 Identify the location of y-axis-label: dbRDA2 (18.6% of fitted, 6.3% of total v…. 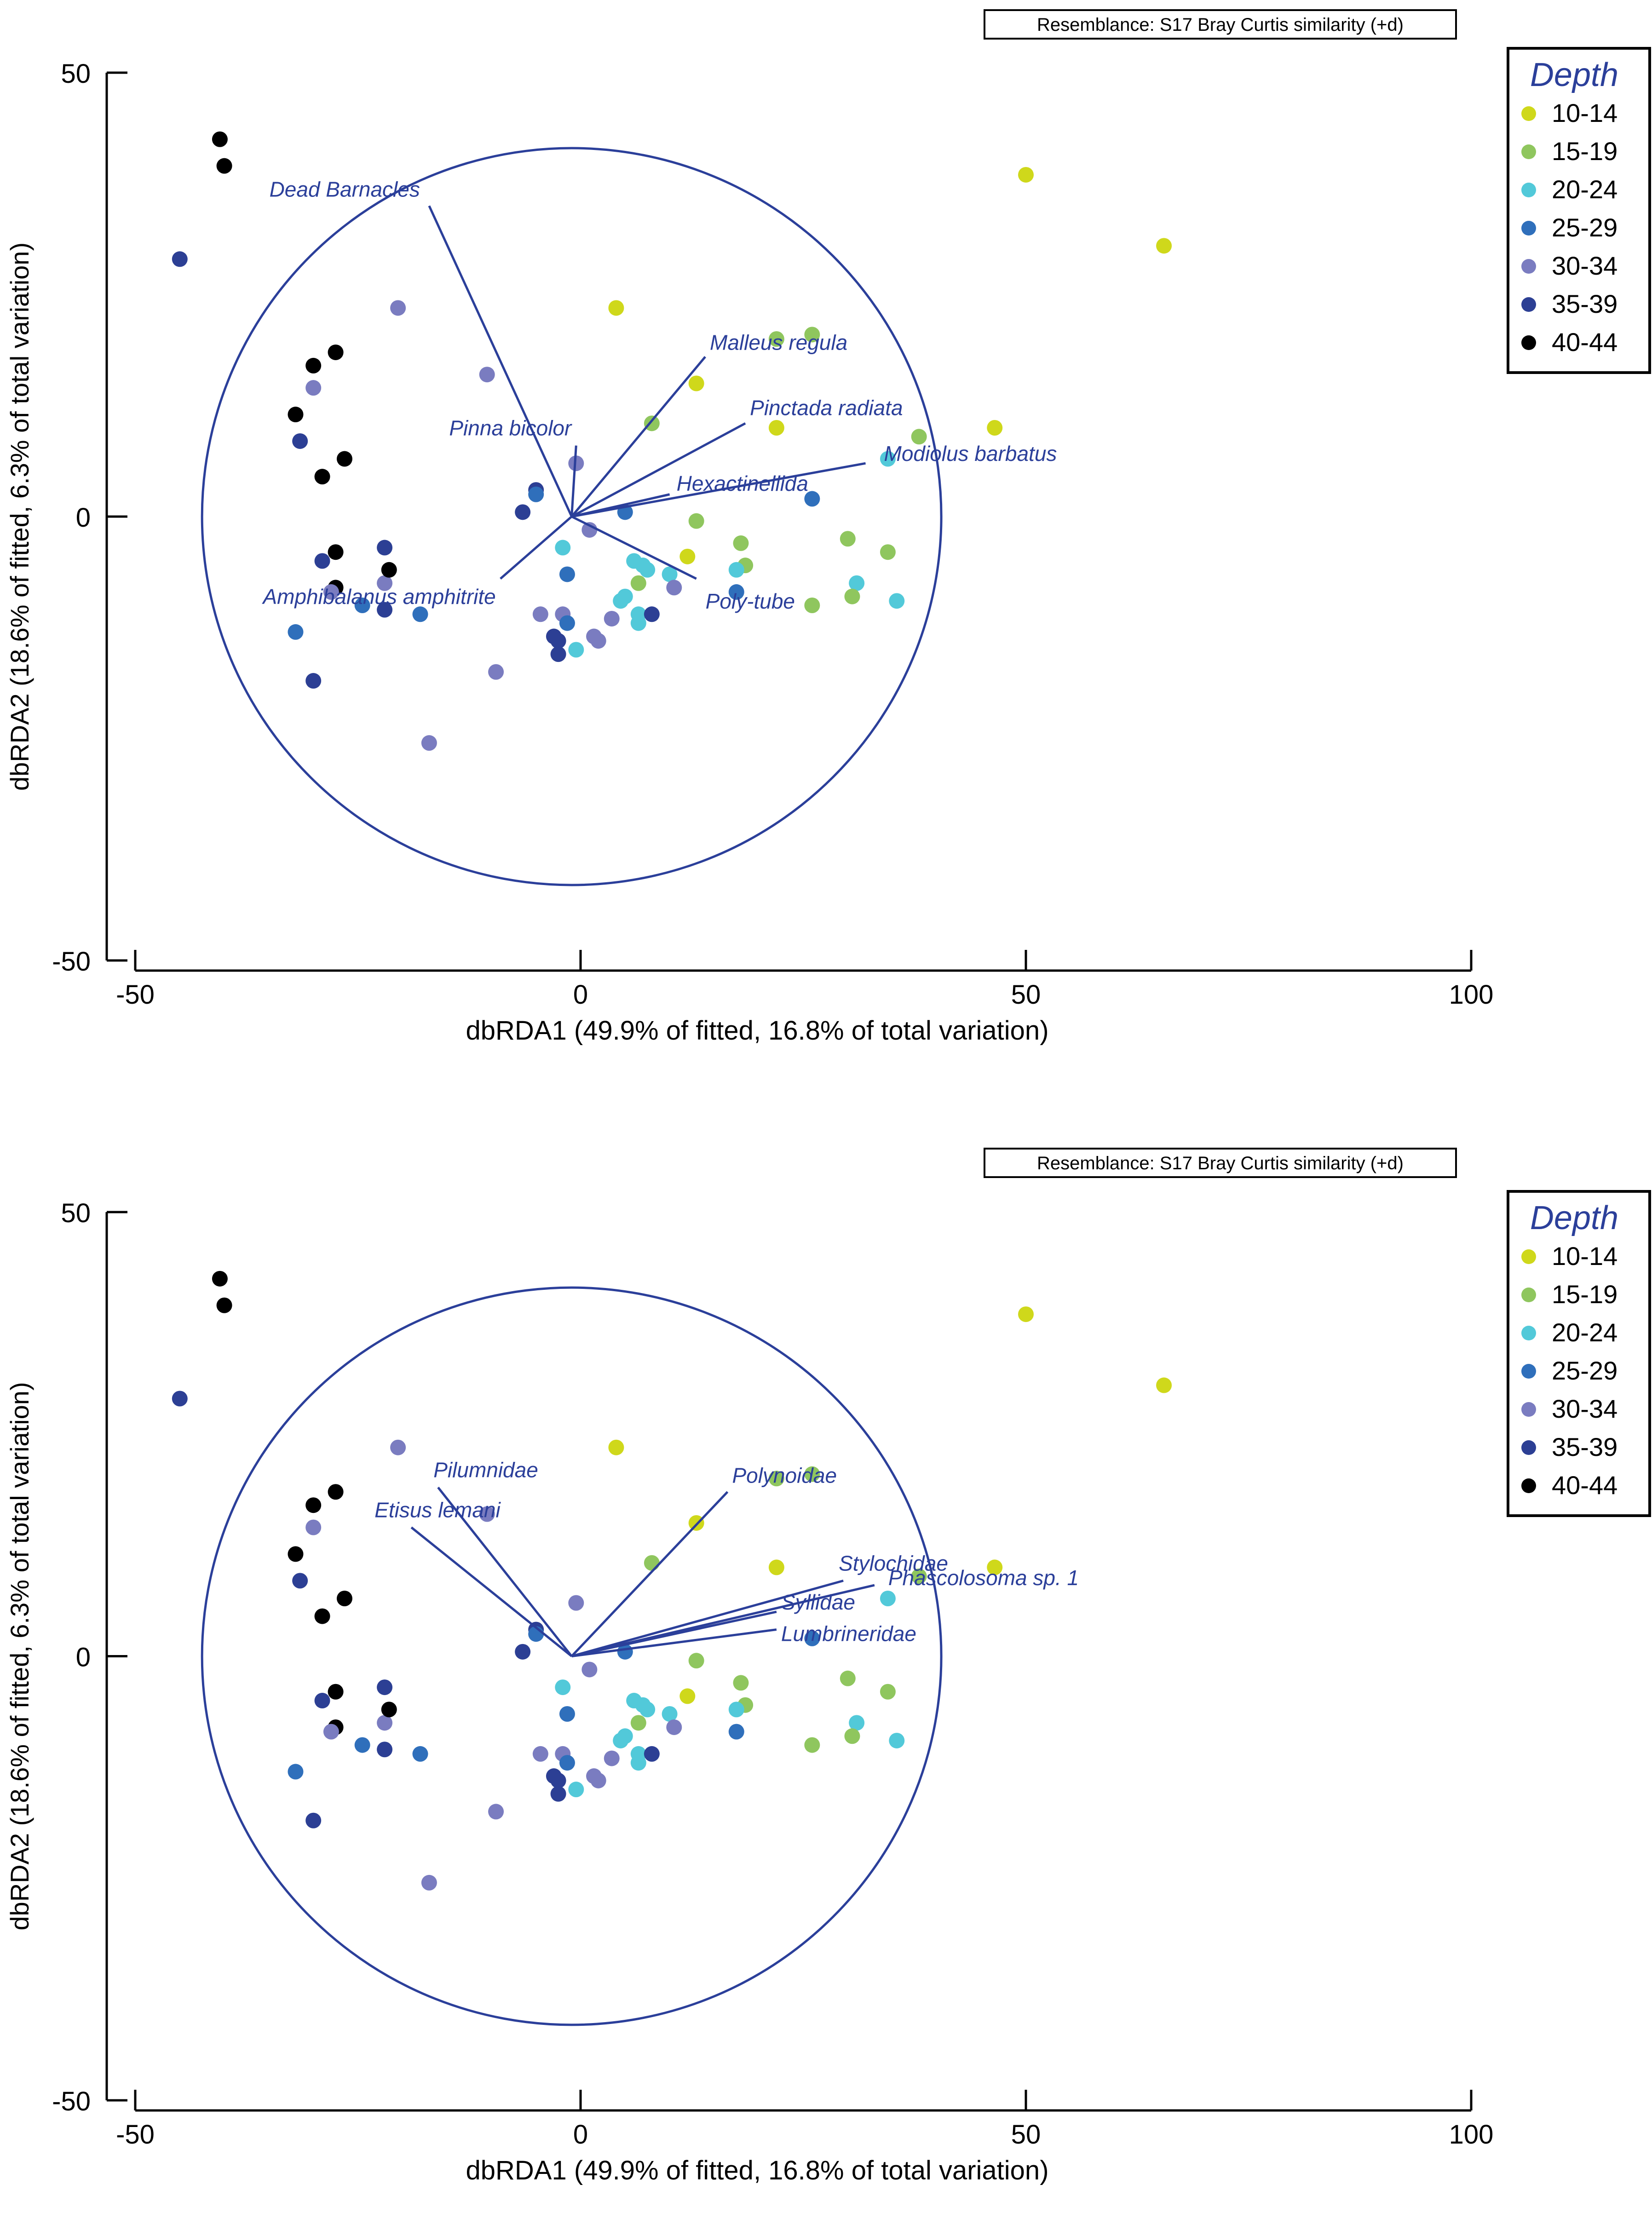
(19, 1656).